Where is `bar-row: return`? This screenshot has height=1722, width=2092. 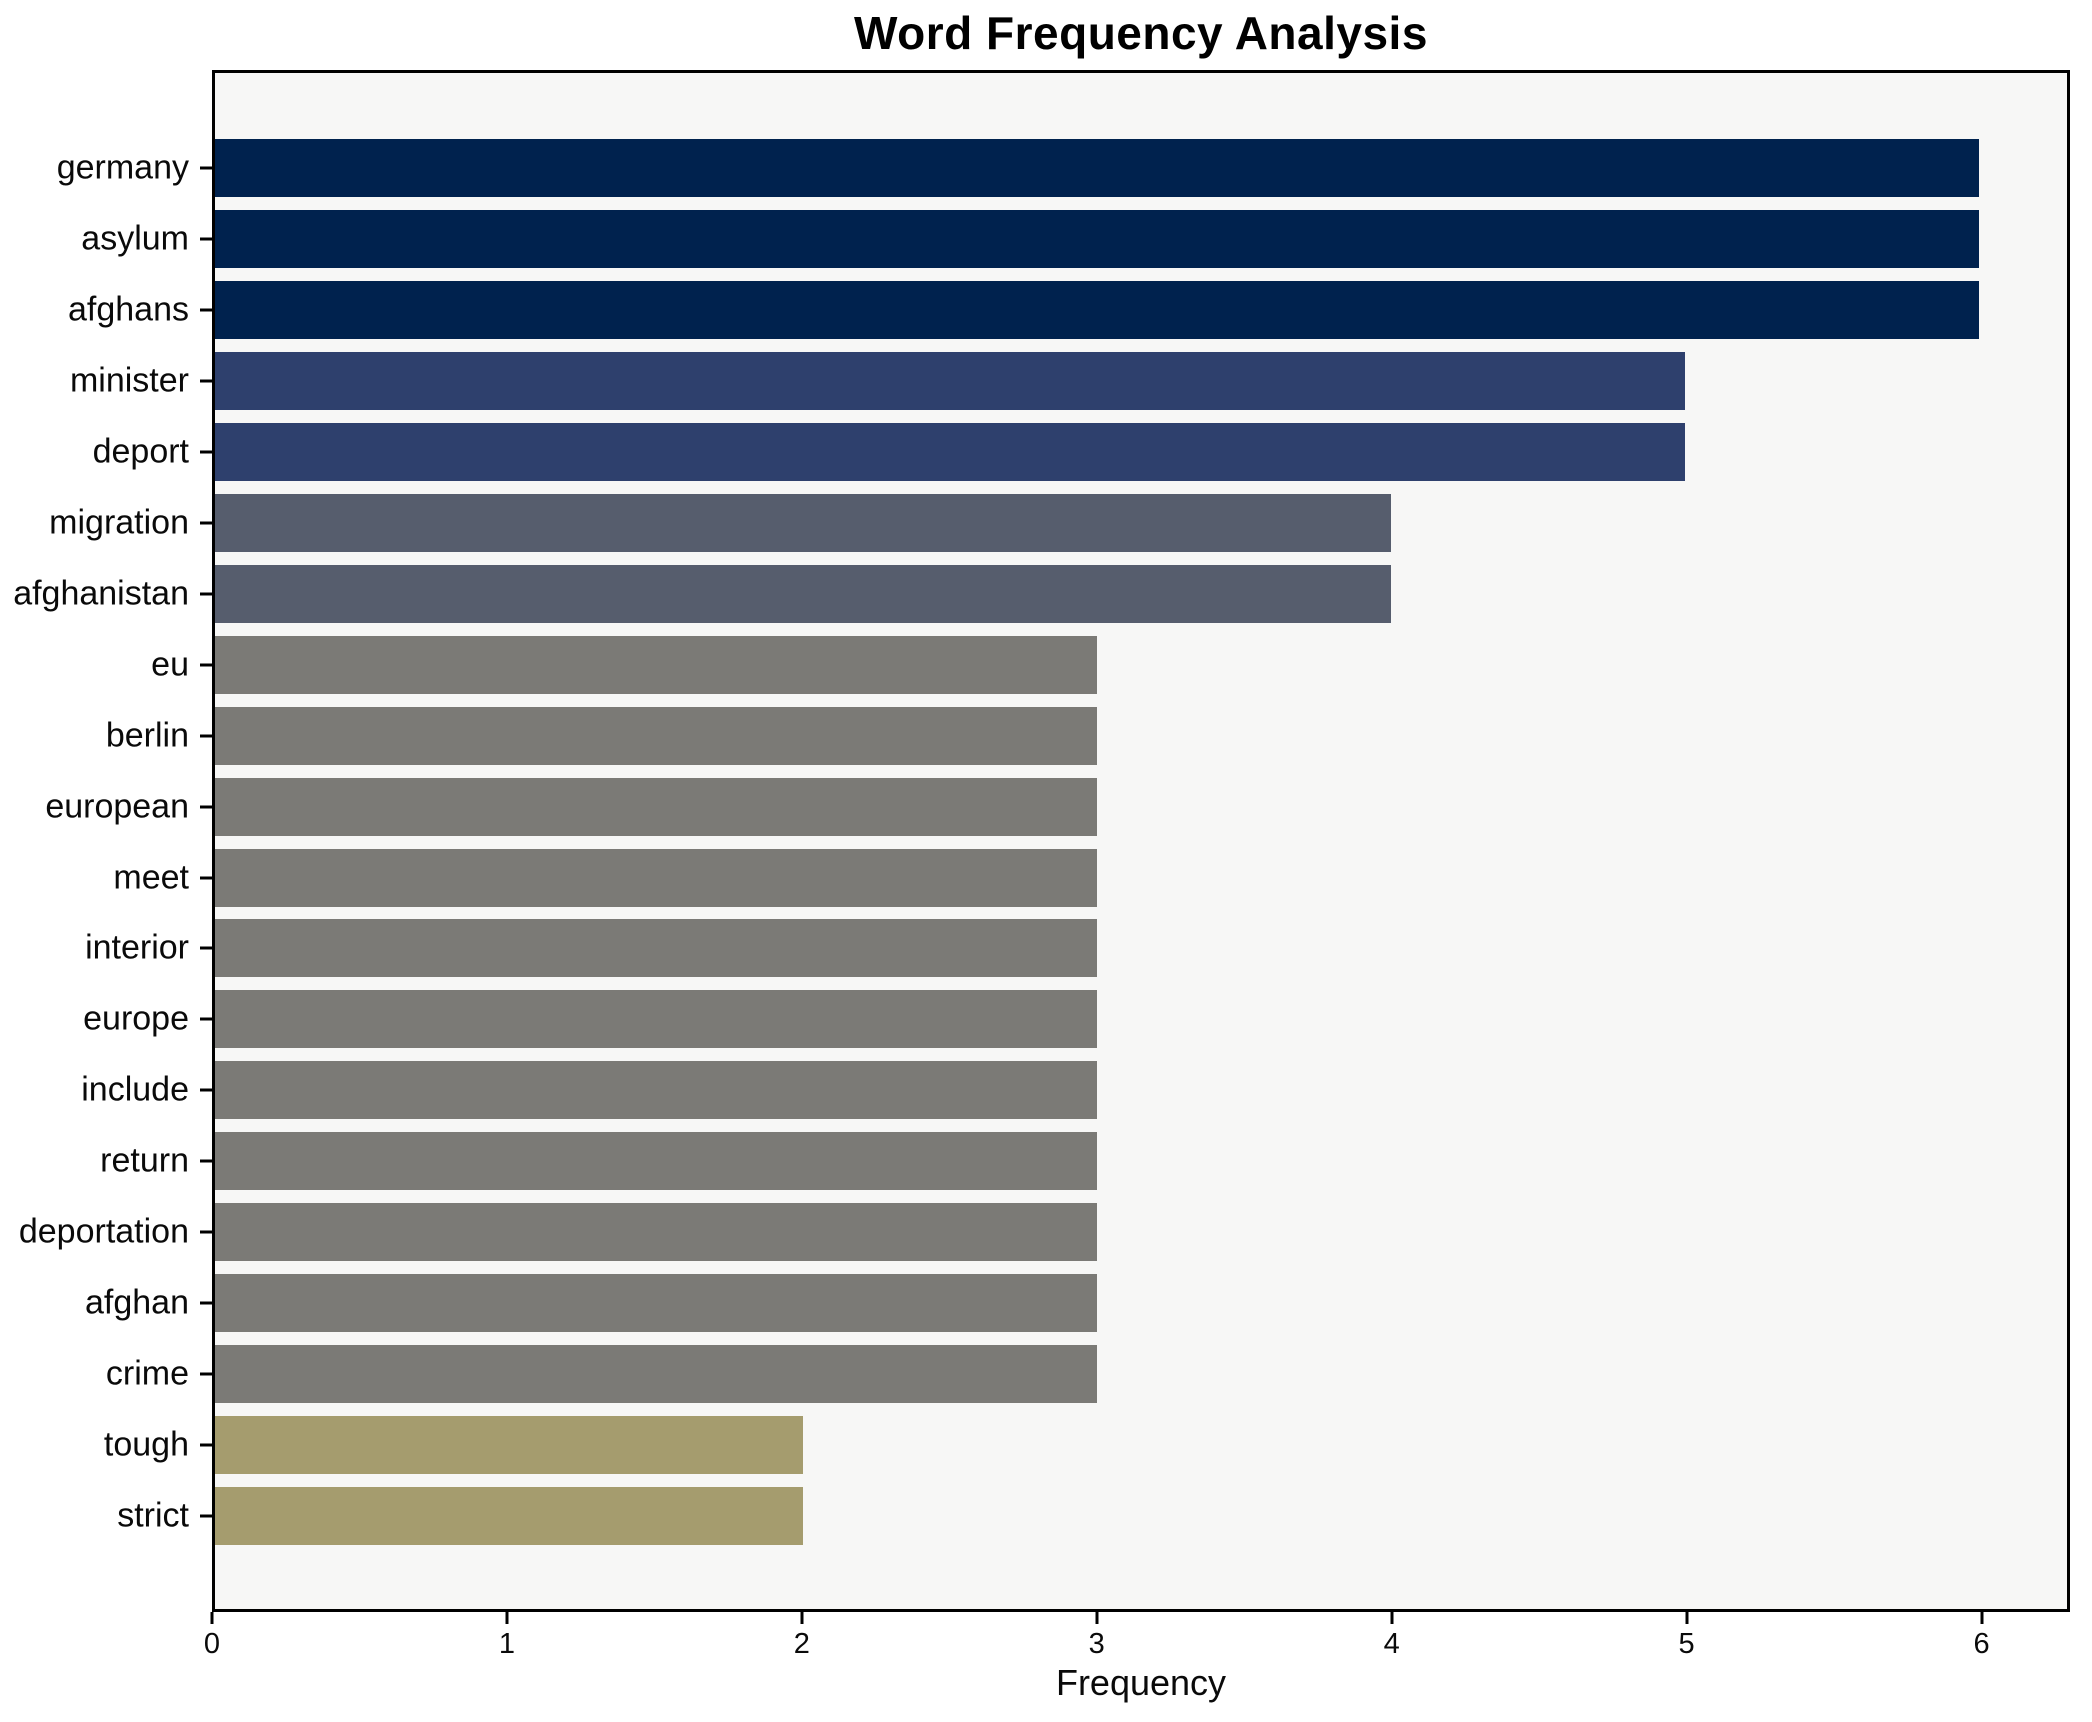
bar-row: return is located at coordinates (1083, 1161).